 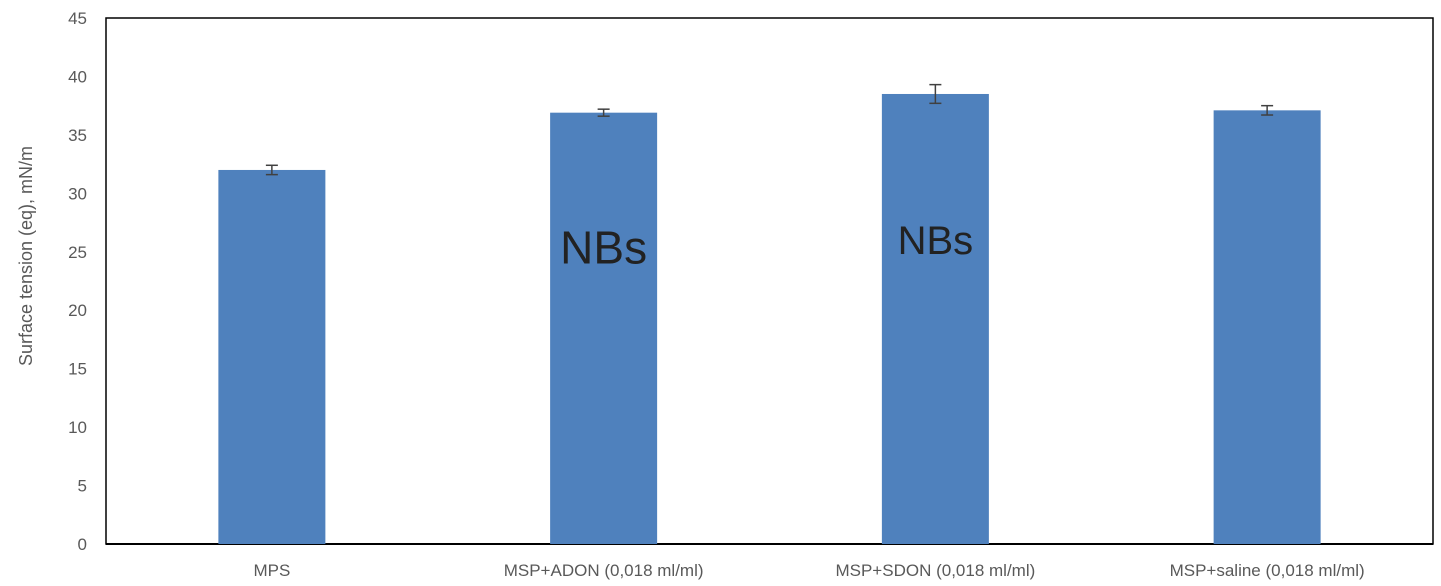 What do you see at coordinates (766, 246) in the screenshot?
I see `annotations: NBs NBs` at bounding box center [766, 246].